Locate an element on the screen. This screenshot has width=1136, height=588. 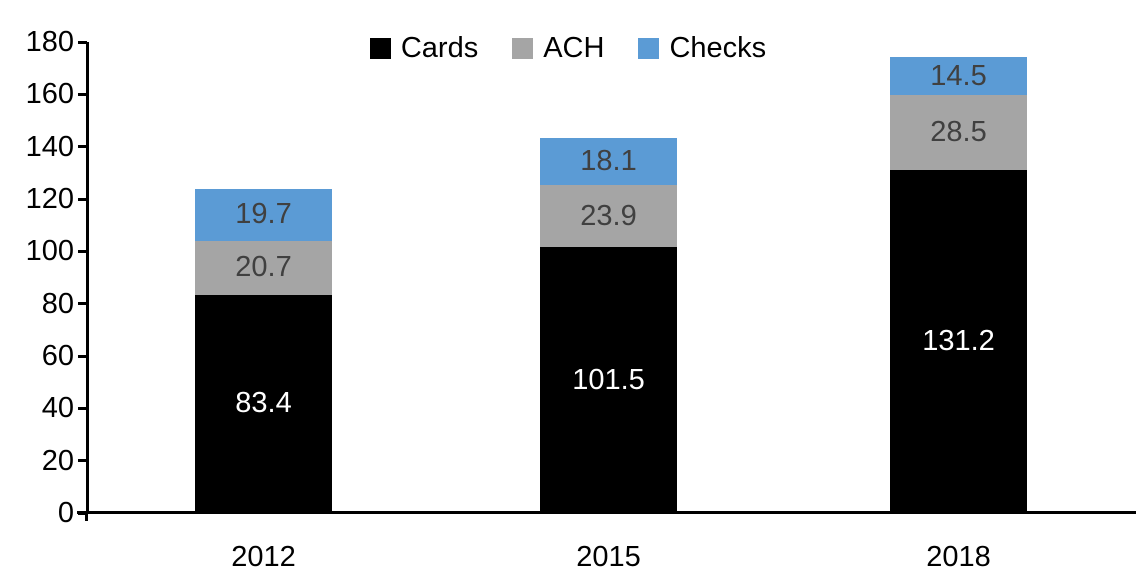
bar-segment-ach-2012 is located at coordinates (263, 267).